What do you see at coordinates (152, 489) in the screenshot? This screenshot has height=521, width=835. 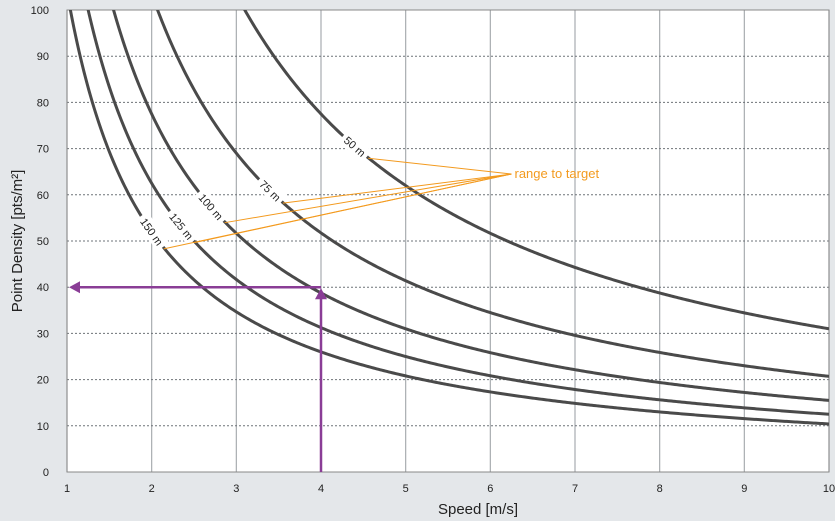 I see `x-tick-label: 2` at bounding box center [152, 489].